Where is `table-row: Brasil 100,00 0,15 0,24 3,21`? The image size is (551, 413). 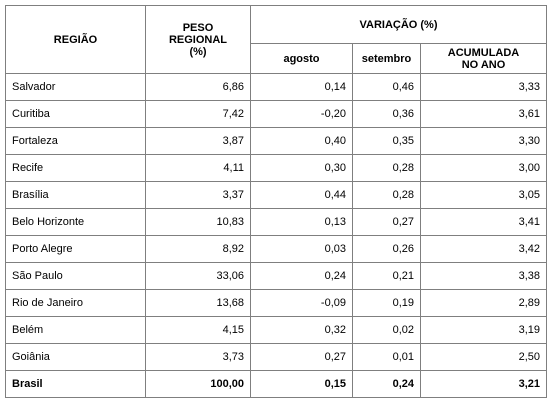
table-row: Brasil 100,00 0,15 0,24 3,21 is located at coordinates (276, 384).